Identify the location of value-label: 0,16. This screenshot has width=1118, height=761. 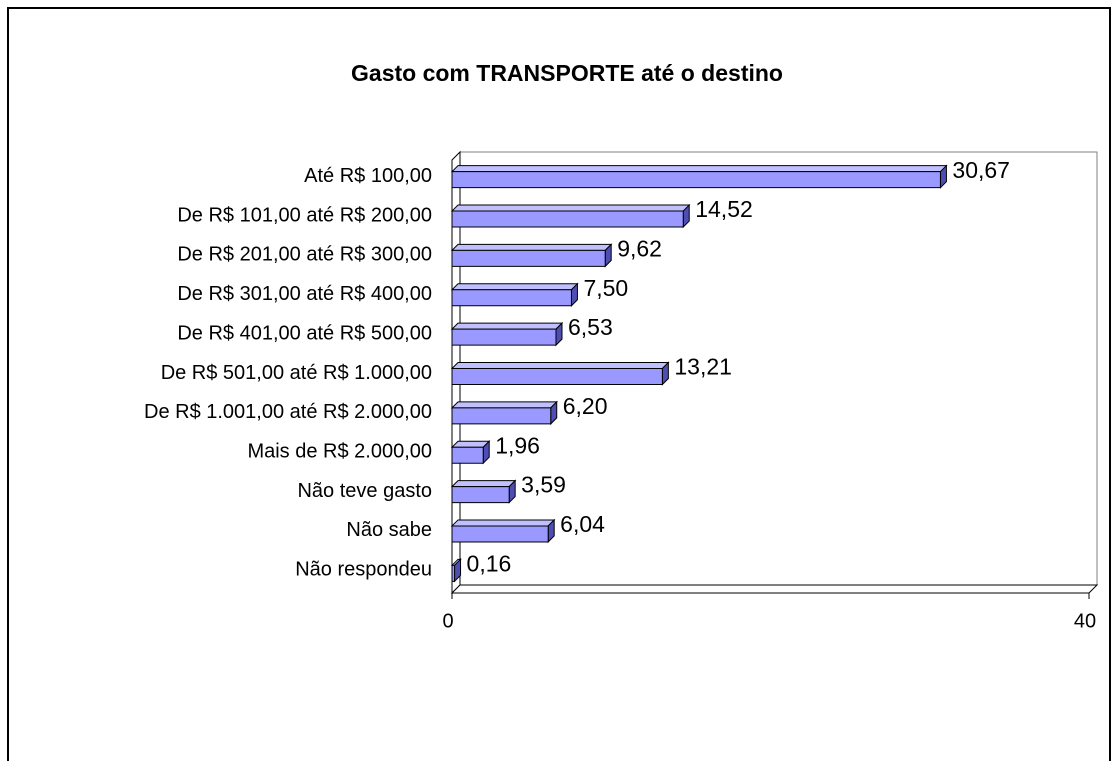
(489, 563).